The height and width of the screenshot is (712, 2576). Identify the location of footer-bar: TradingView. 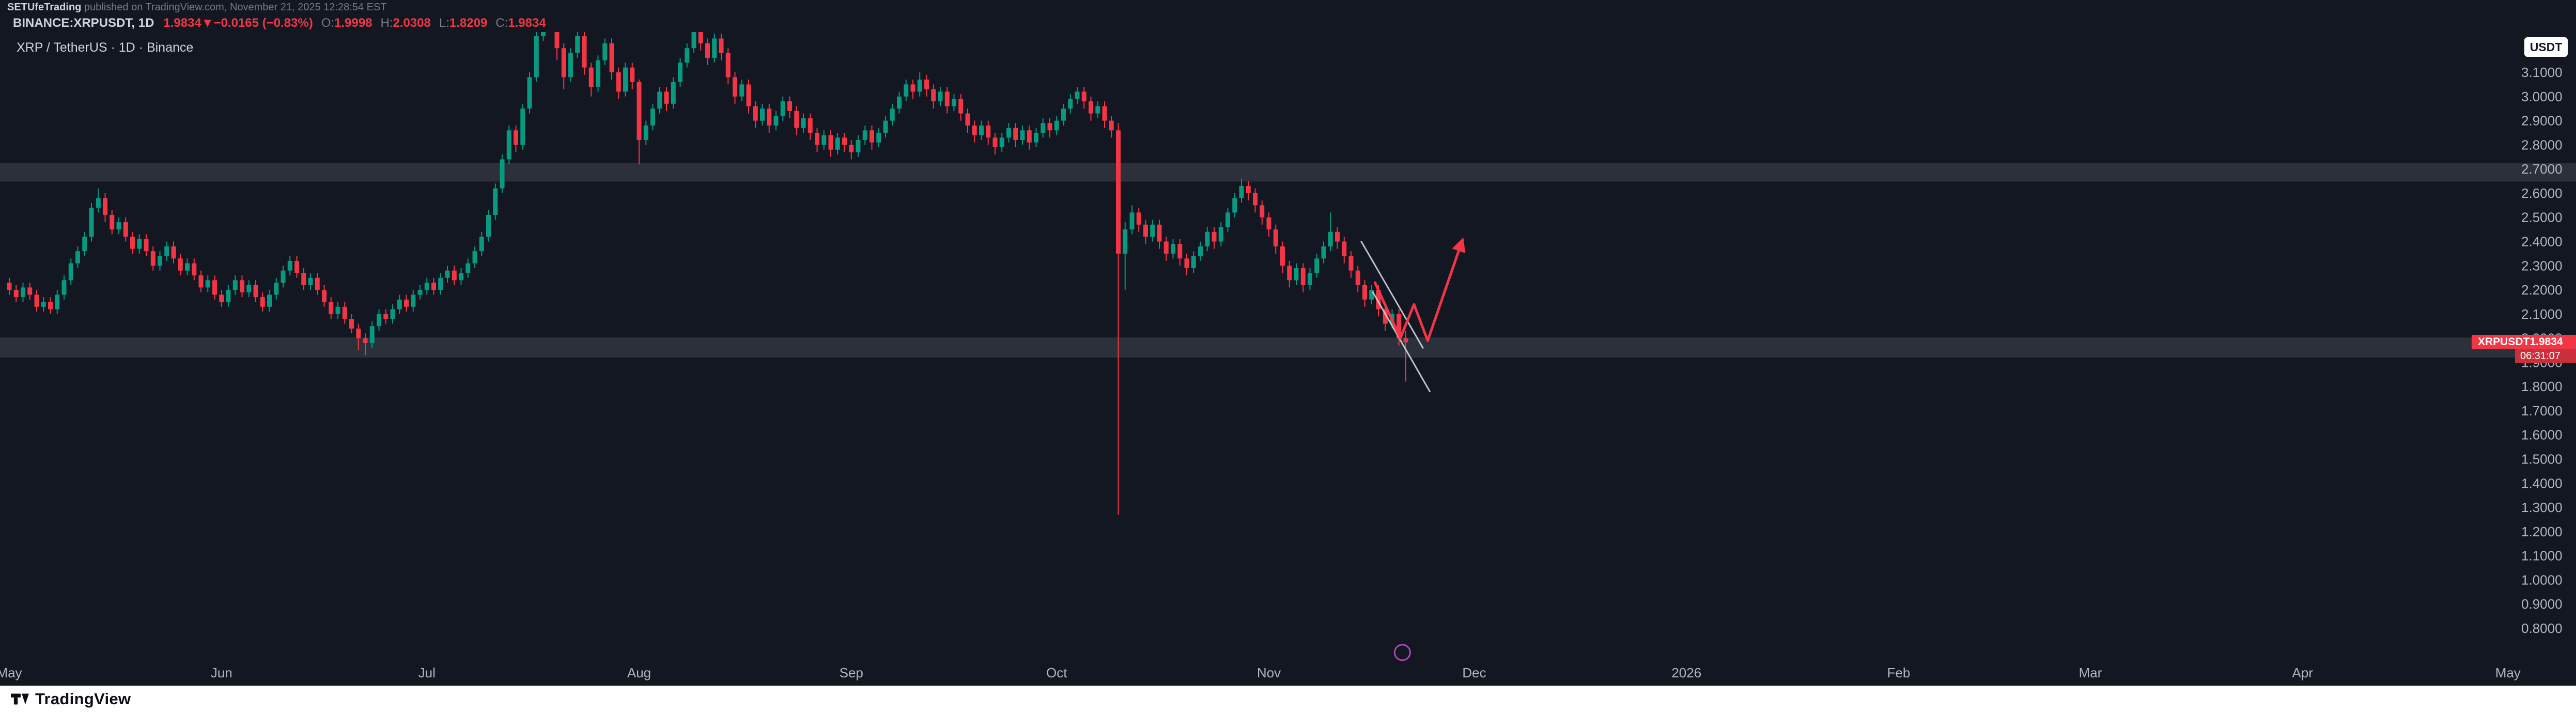
(1288, 699).